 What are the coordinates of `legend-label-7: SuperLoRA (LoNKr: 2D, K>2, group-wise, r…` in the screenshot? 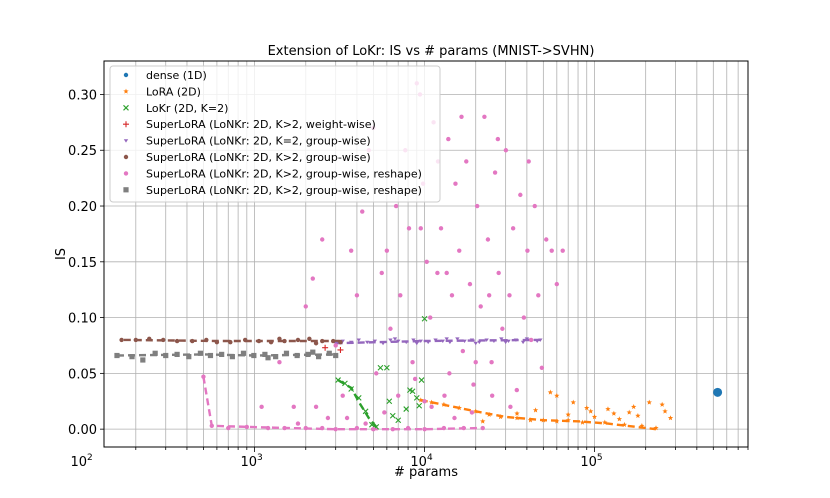 It's located at (284, 190).